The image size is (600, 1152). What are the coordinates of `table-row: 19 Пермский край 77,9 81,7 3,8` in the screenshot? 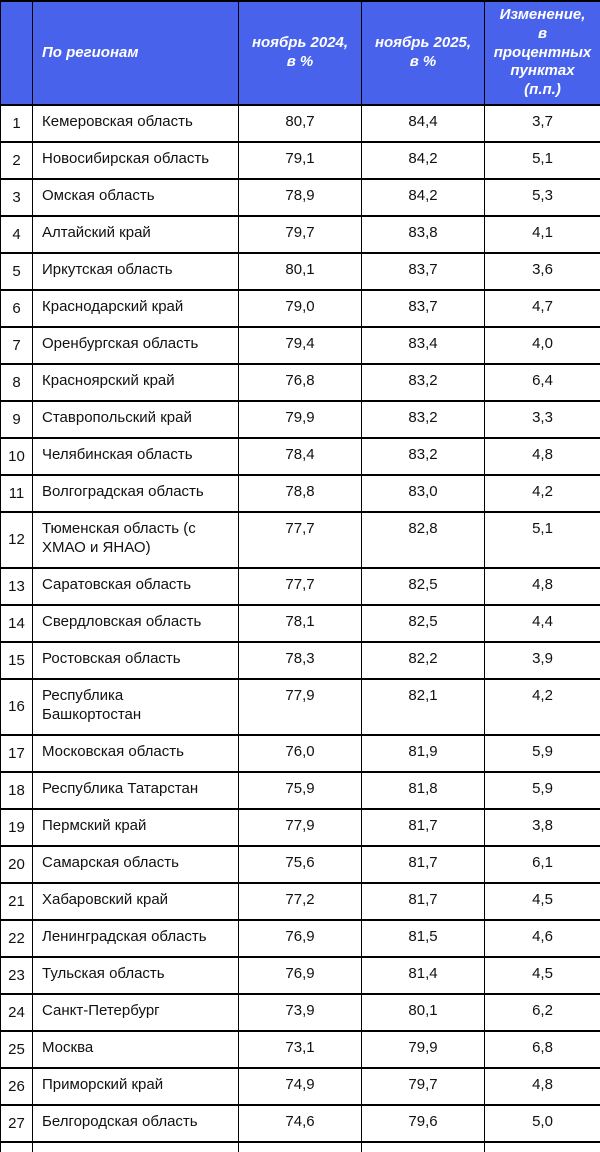 It's located at (300, 827).